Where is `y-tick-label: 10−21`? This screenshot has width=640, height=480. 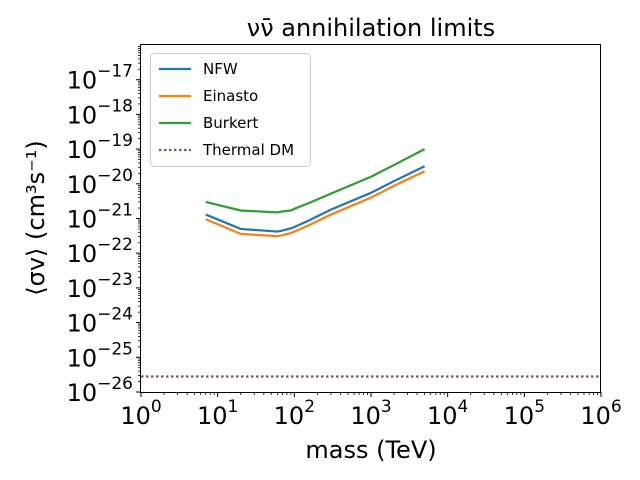
y-tick-label: 10−21 is located at coordinates (100, 217).